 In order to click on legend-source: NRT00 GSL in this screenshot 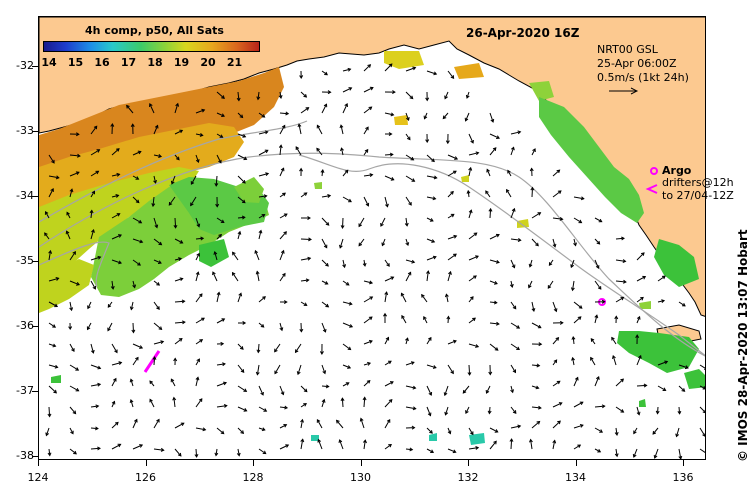, I will do `click(627, 49)`.